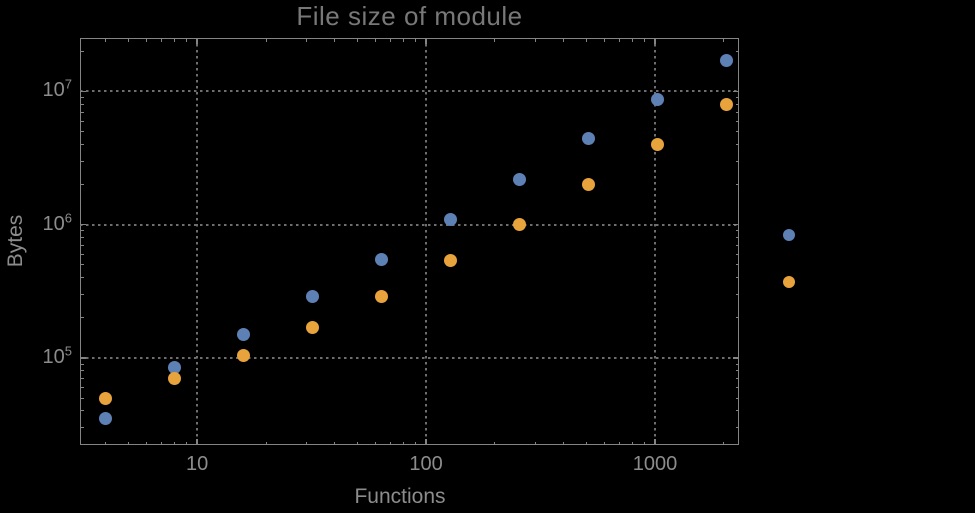  Describe the element at coordinates (657, 100) in the screenshot. I see `data-point-series-1-x1024` at that location.